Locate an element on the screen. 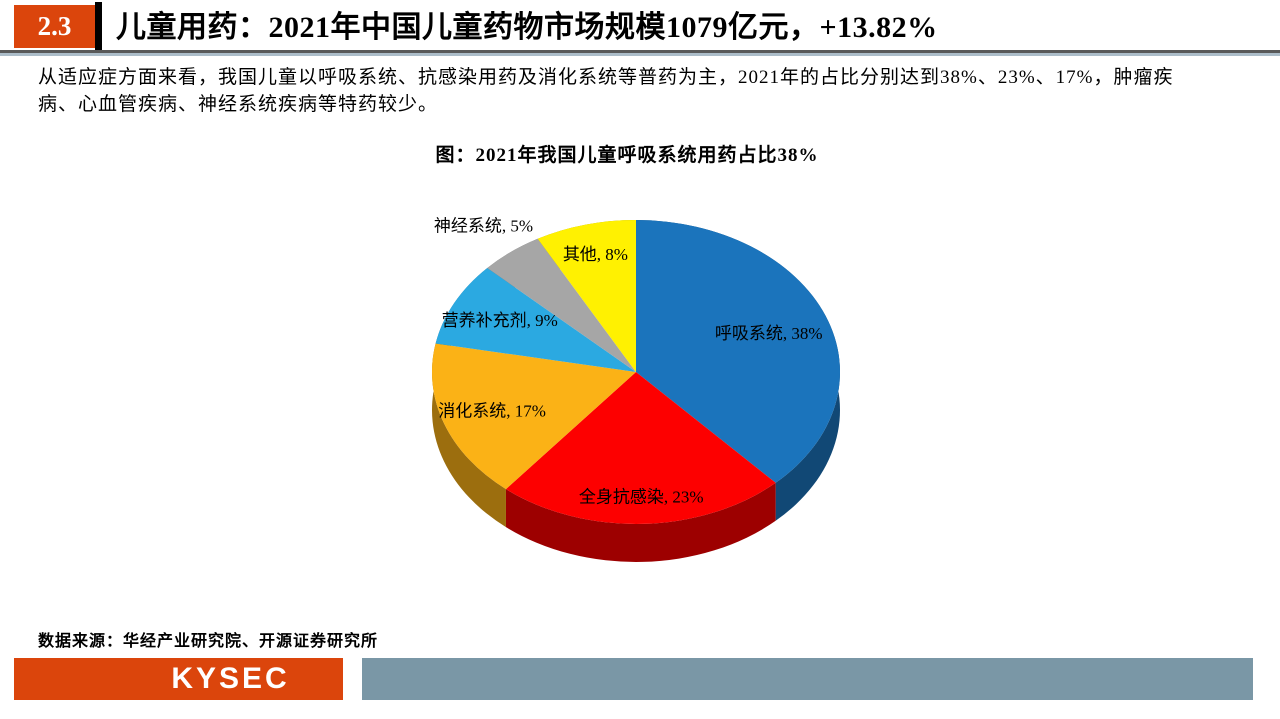  pie-slice-label: 营养补充剂, 9% is located at coordinates (500, 320).